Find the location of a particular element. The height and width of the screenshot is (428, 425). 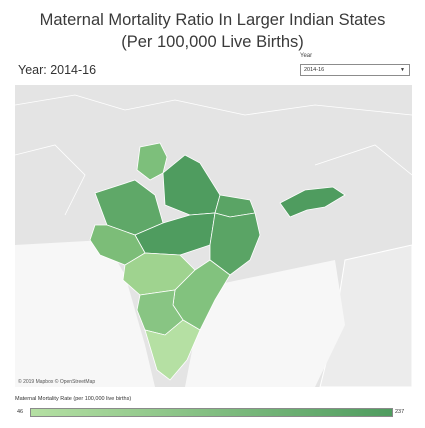

arabian-sea is located at coordinates (85, 313).